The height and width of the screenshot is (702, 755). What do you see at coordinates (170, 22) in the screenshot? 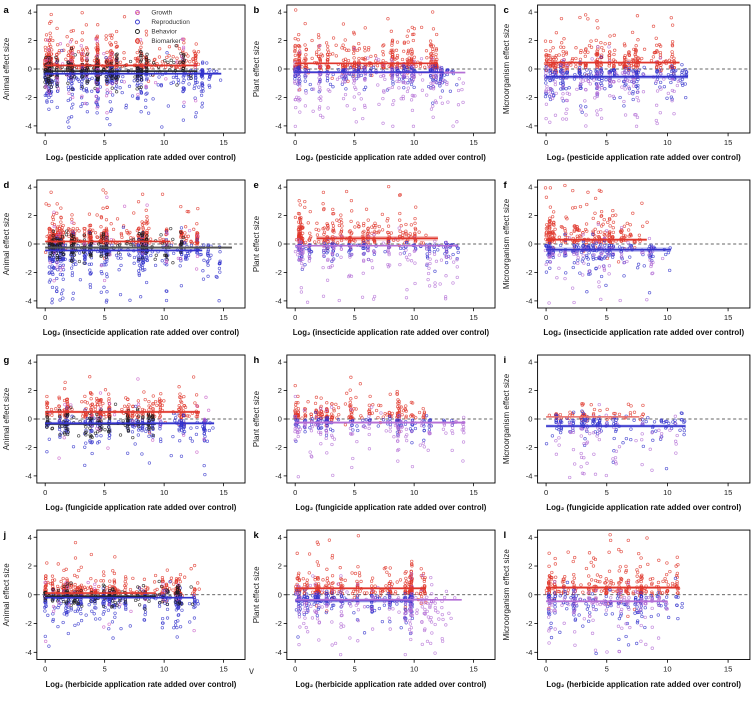
I see `legend-label: Reproduction` at bounding box center [170, 22].